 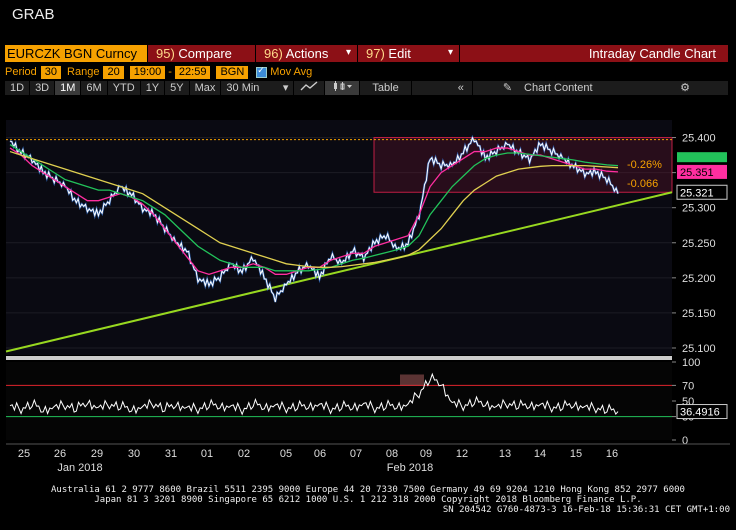 What do you see at coordinates (68, 88) in the screenshot?
I see `range-button-1m: 1M` at bounding box center [68, 88].